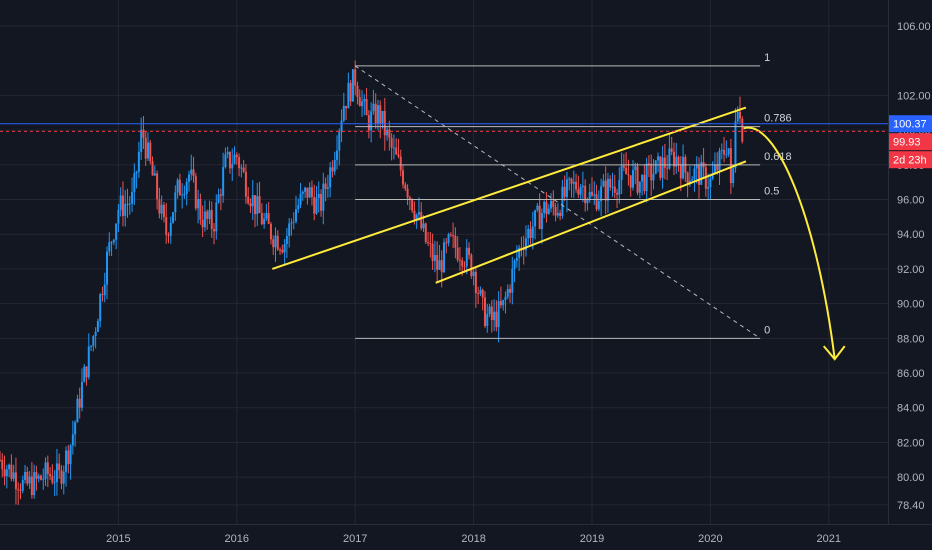 This screenshot has width=932, height=550. I want to click on fib-level-label: 0.5, so click(771, 192).